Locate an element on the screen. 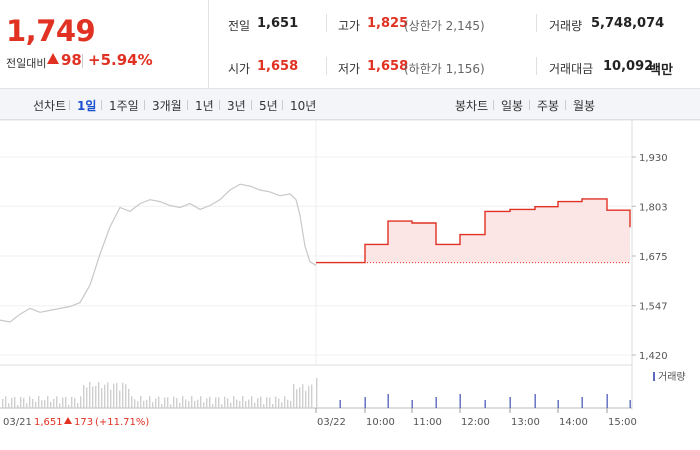 This screenshot has width=700, height=450. open-value: 1,658 is located at coordinates (278, 66).